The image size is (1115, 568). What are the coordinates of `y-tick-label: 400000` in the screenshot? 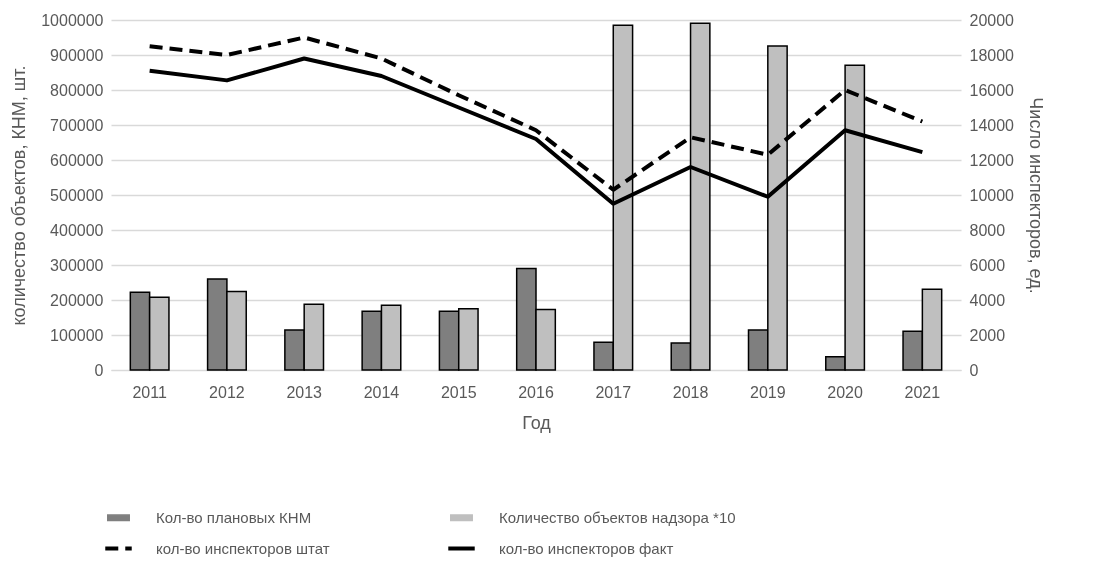 It's located at (77, 230).